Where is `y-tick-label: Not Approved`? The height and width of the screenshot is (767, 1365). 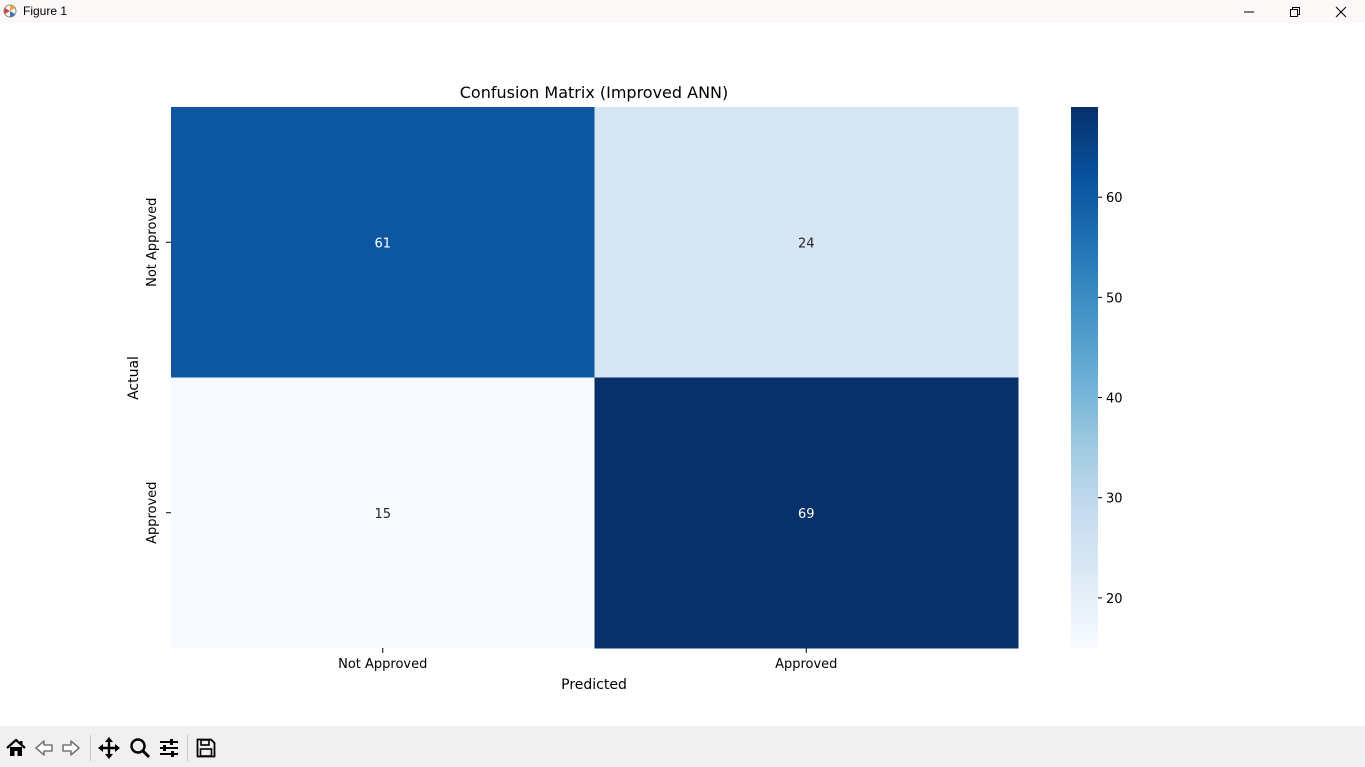 y-tick-label: Not Approved is located at coordinates (152, 242).